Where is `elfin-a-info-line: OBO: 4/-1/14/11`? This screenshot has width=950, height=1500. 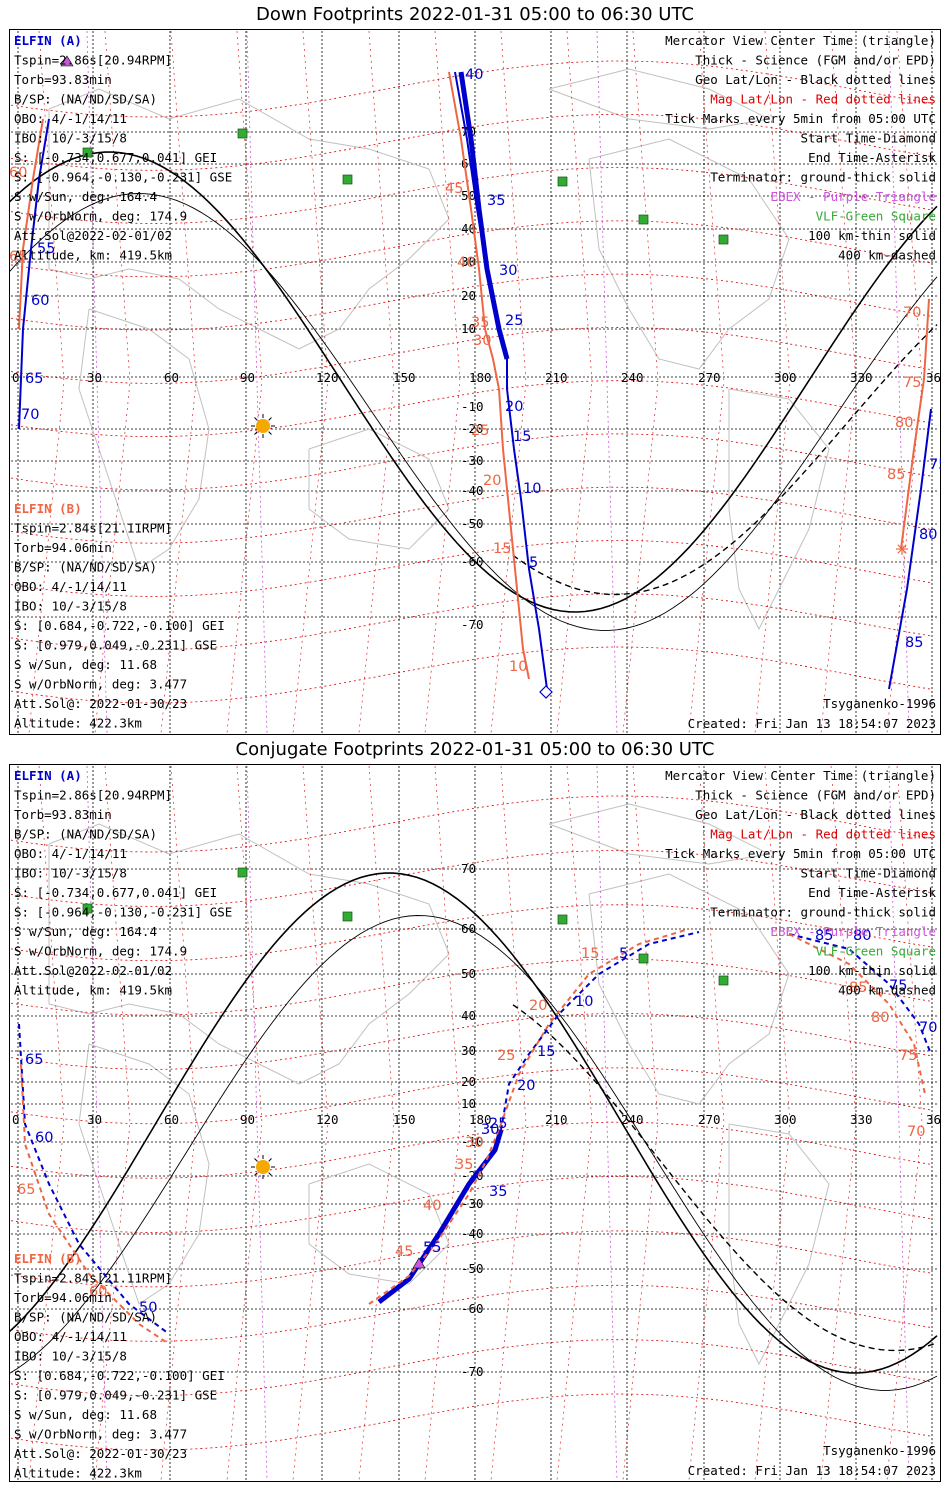
elfin-a-info-line: OBO: 4/-1/14/11 is located at coordinates (70, 853).